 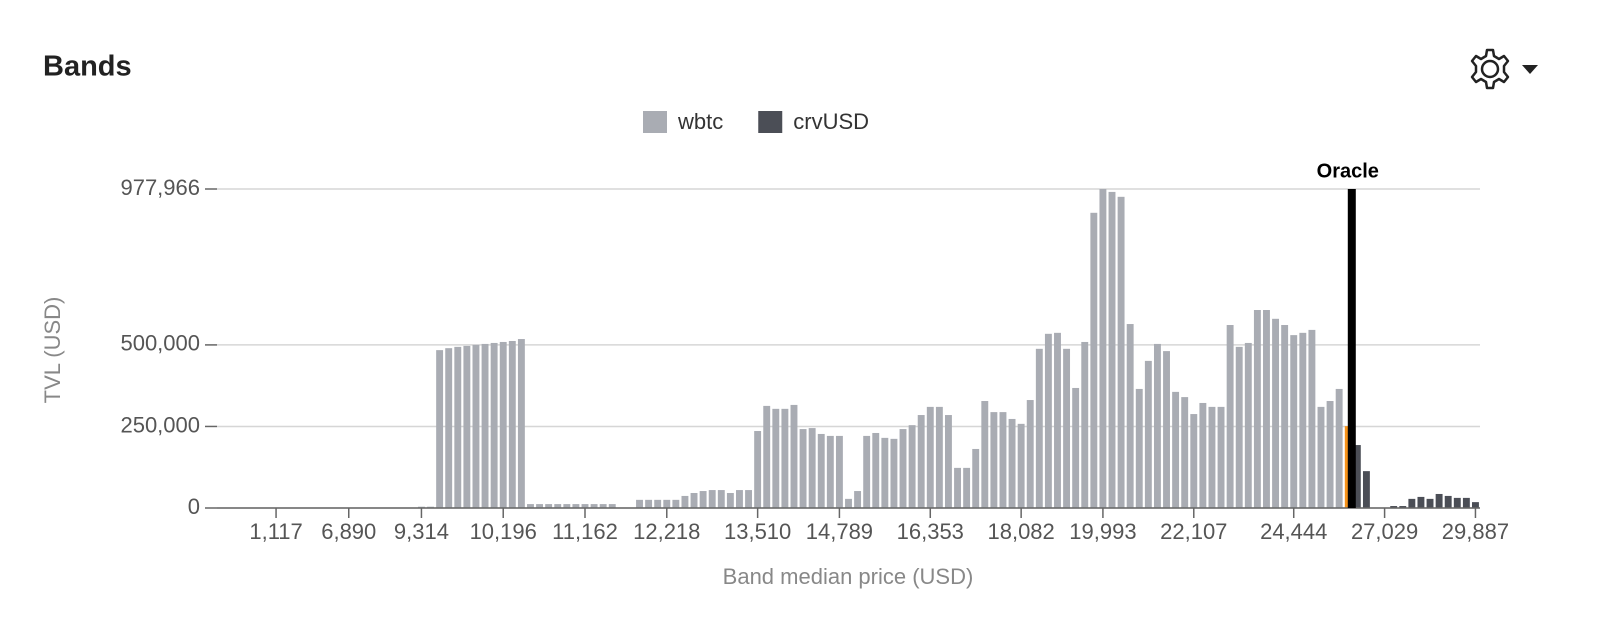 What do you see at coordinates (1193, 531) in the screenshot?
I see `x-tick-label: 22,107` at bounding box center [1193, 531].